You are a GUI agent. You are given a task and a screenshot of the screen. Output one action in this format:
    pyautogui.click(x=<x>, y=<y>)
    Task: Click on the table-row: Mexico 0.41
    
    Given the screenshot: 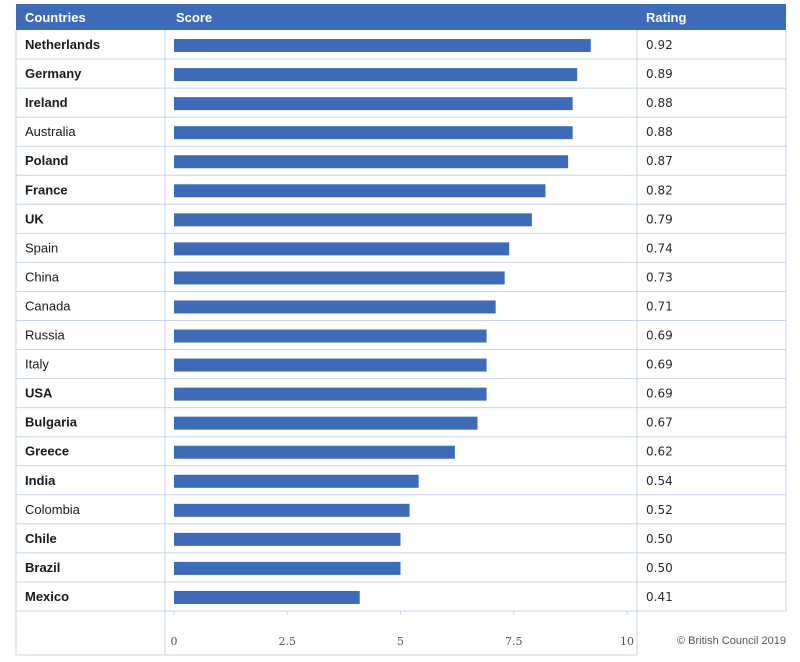 What is the action you would take?
    pyautogui.click(x=349, y=596)
    